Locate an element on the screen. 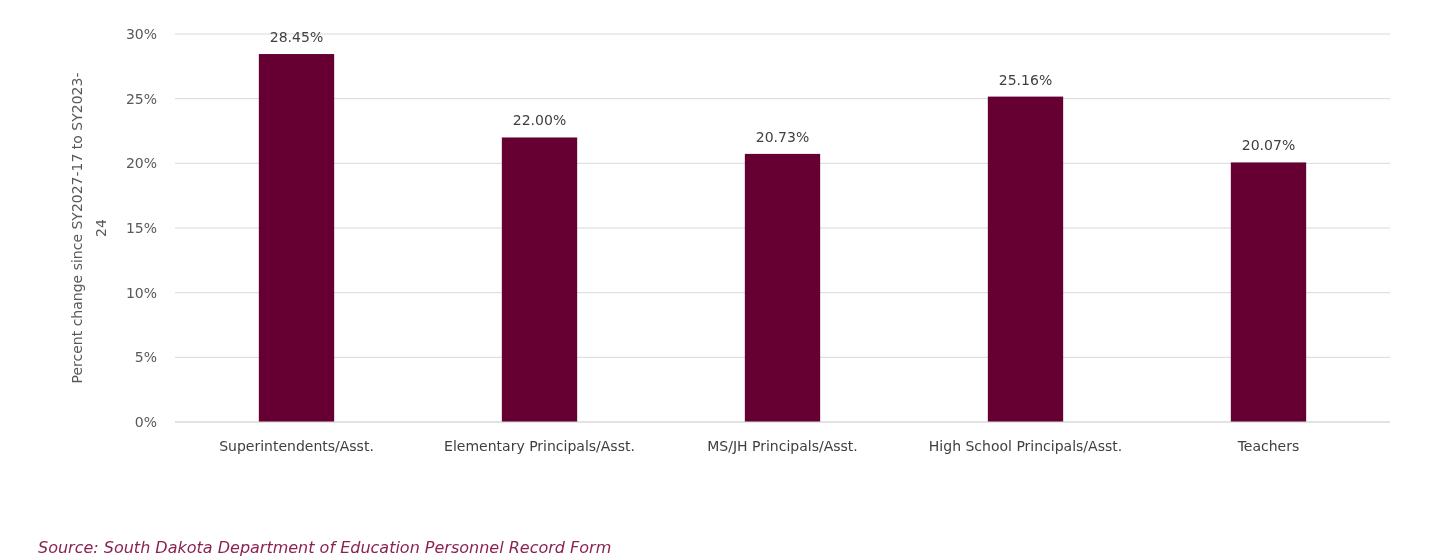 Image resolution: width=1441 pixels, height=560 pixels. x-tick-label: MS/JH Principals/Asst. is located at coordinates (782, 446).